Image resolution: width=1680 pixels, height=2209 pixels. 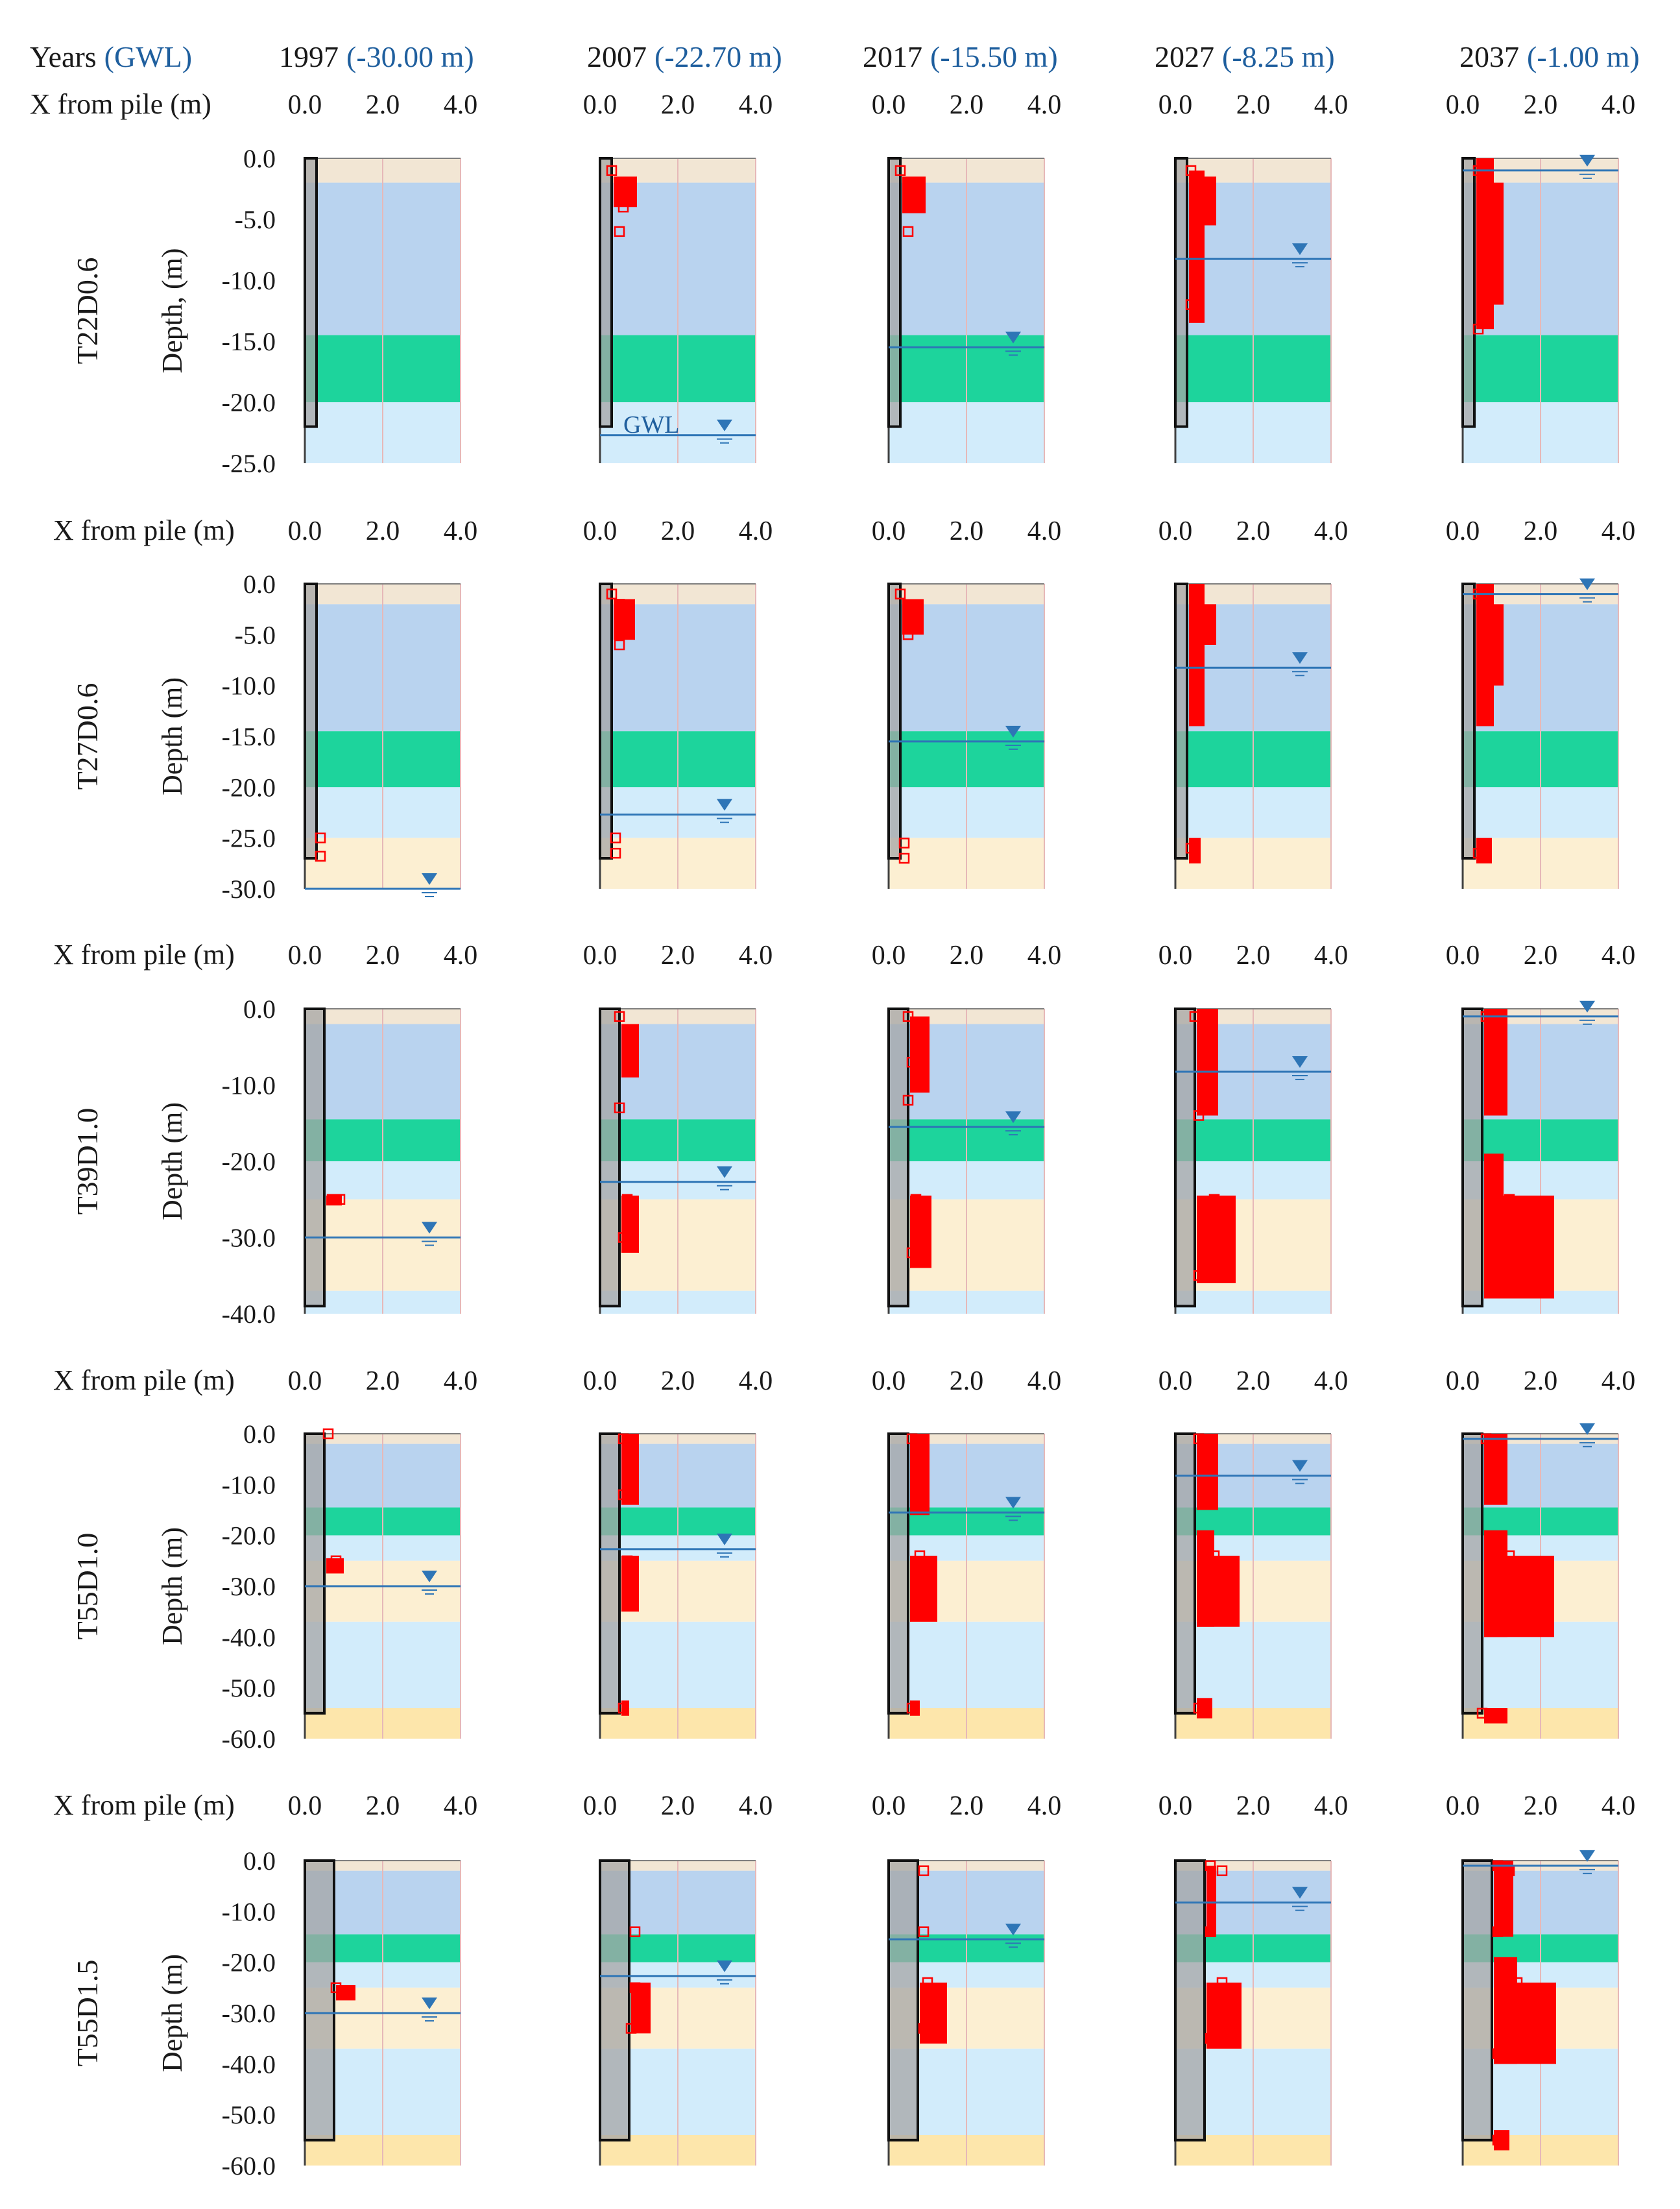 I want to click on header-year-text: 1997, so click(x=309, y=56).